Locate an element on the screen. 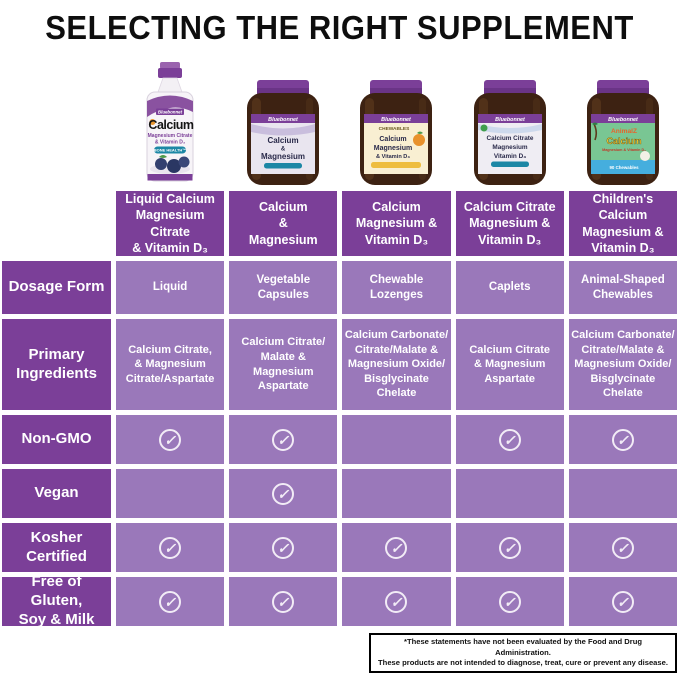 The height and width of the screenshot is (673, 679). table-cell-dosage-5: Animal-Shaped Chewables is located at coordinates (622, 287).